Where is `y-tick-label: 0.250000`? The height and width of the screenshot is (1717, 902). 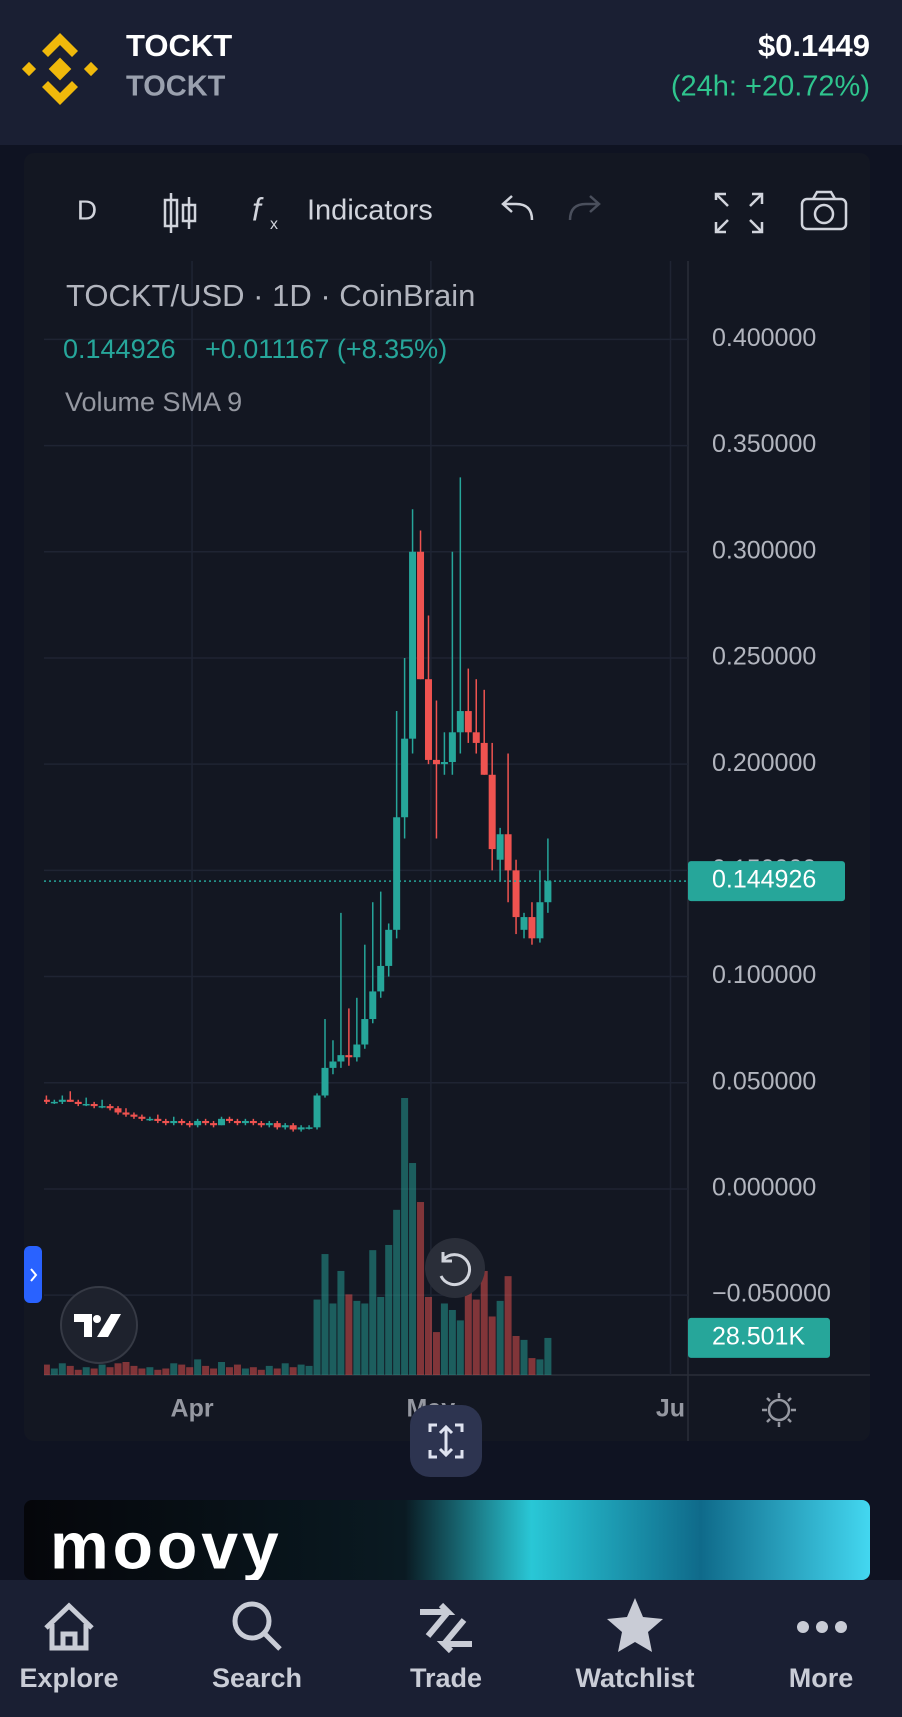 y-tick-label: 0.250000 is located at coordinates (764, 657).